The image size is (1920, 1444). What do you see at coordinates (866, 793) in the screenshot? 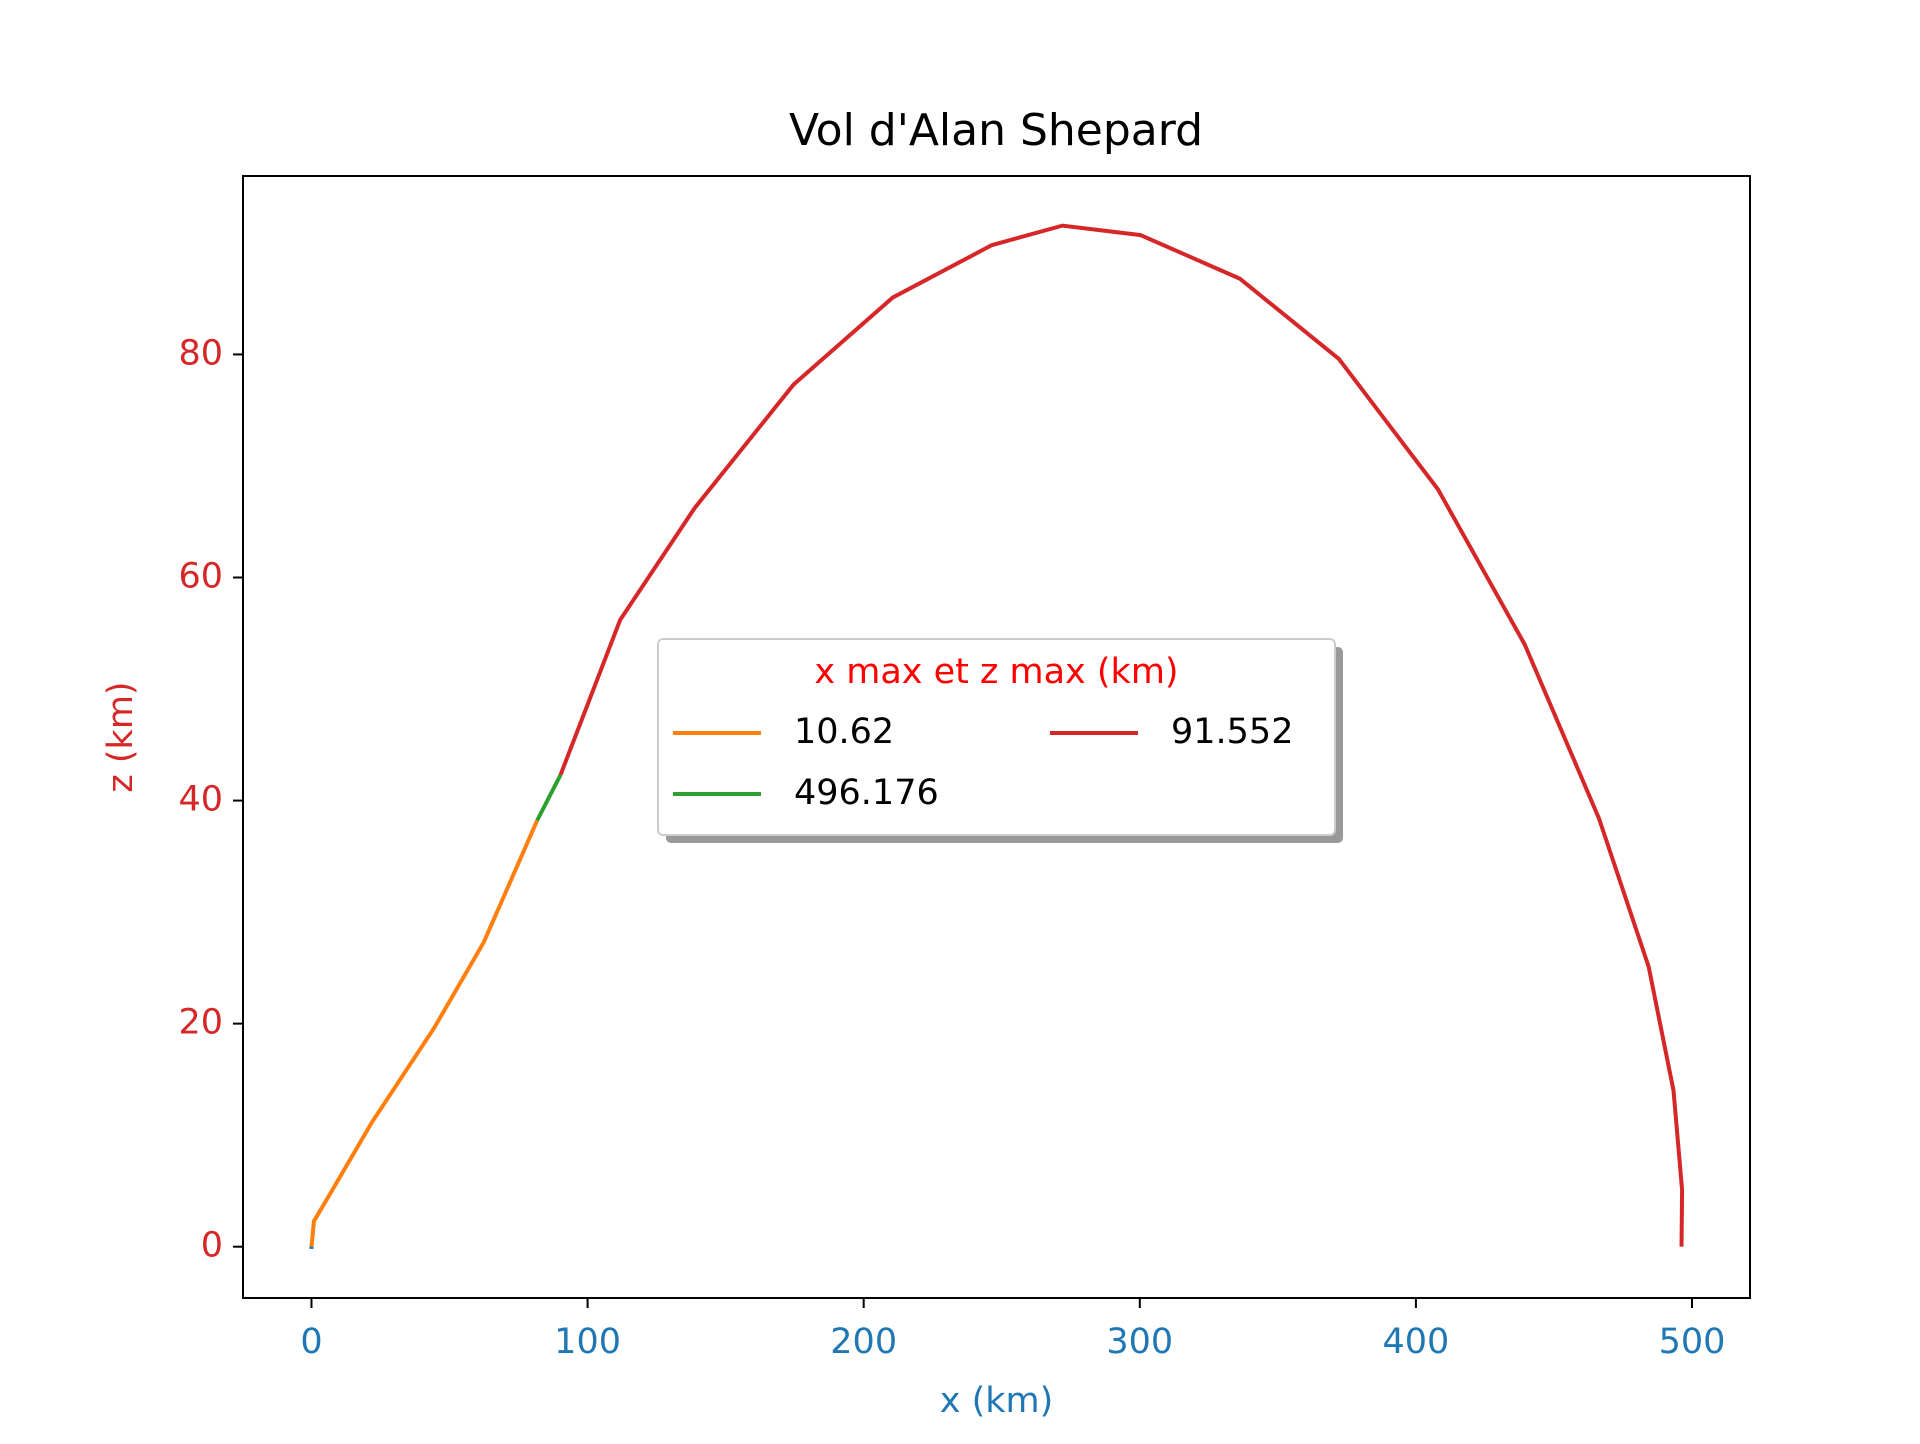
I see `legend-label: 496.176` at bounding box center [866, 793].